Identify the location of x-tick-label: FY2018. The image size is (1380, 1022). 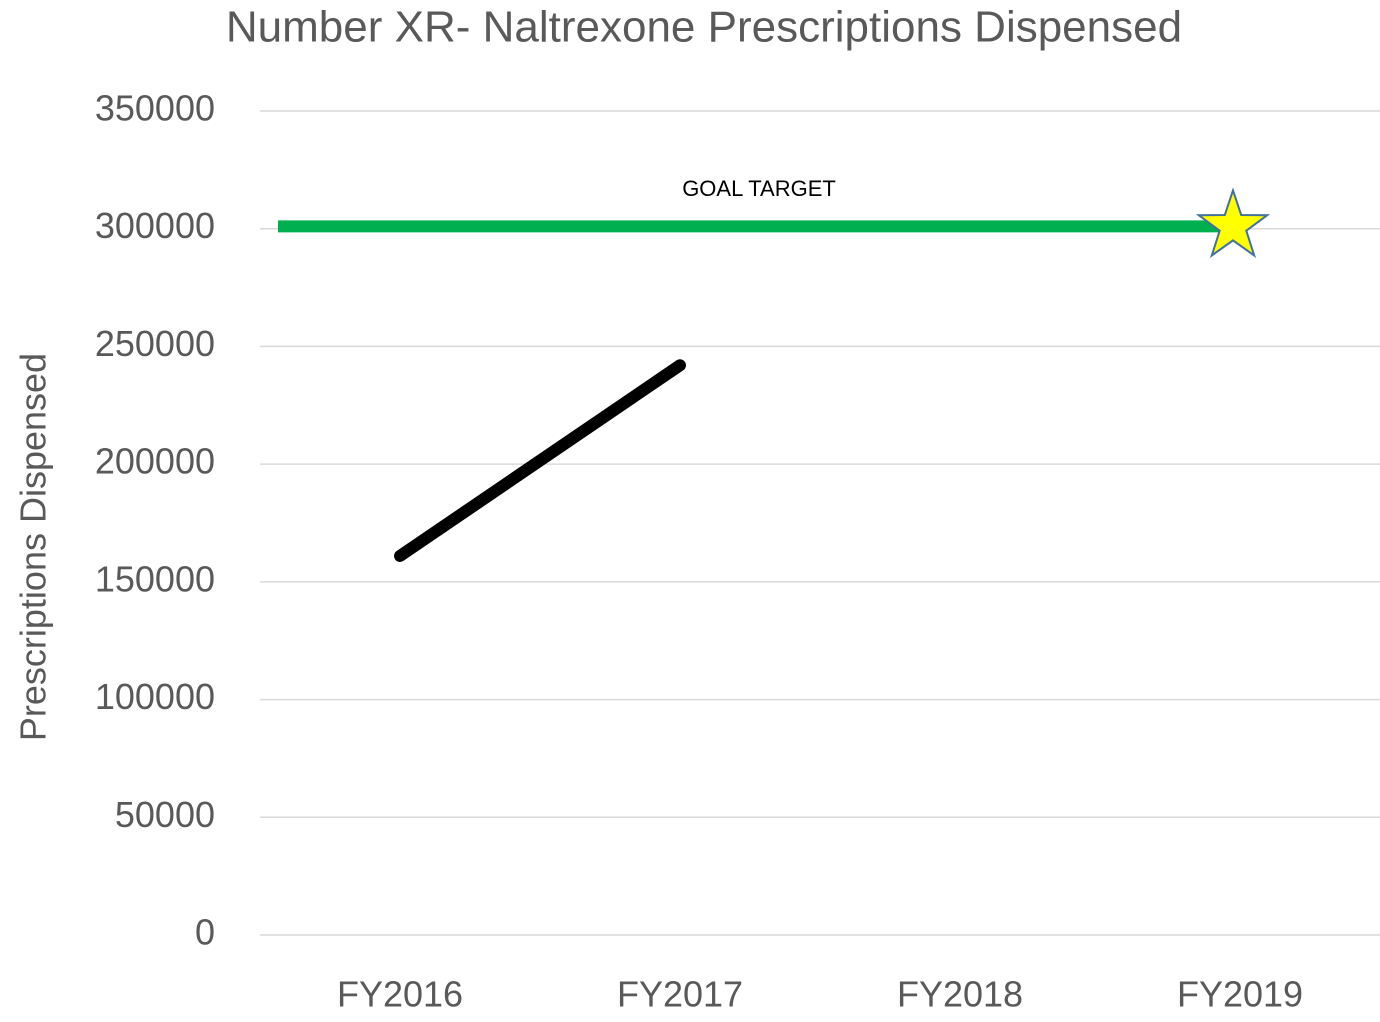
(960, 994).